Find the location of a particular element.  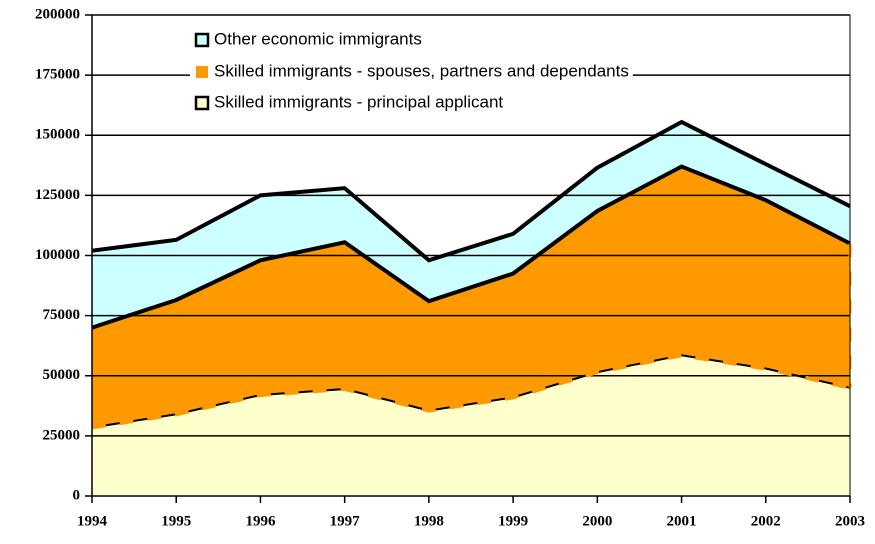

series-line-dash is located at coordinates (471, 391).